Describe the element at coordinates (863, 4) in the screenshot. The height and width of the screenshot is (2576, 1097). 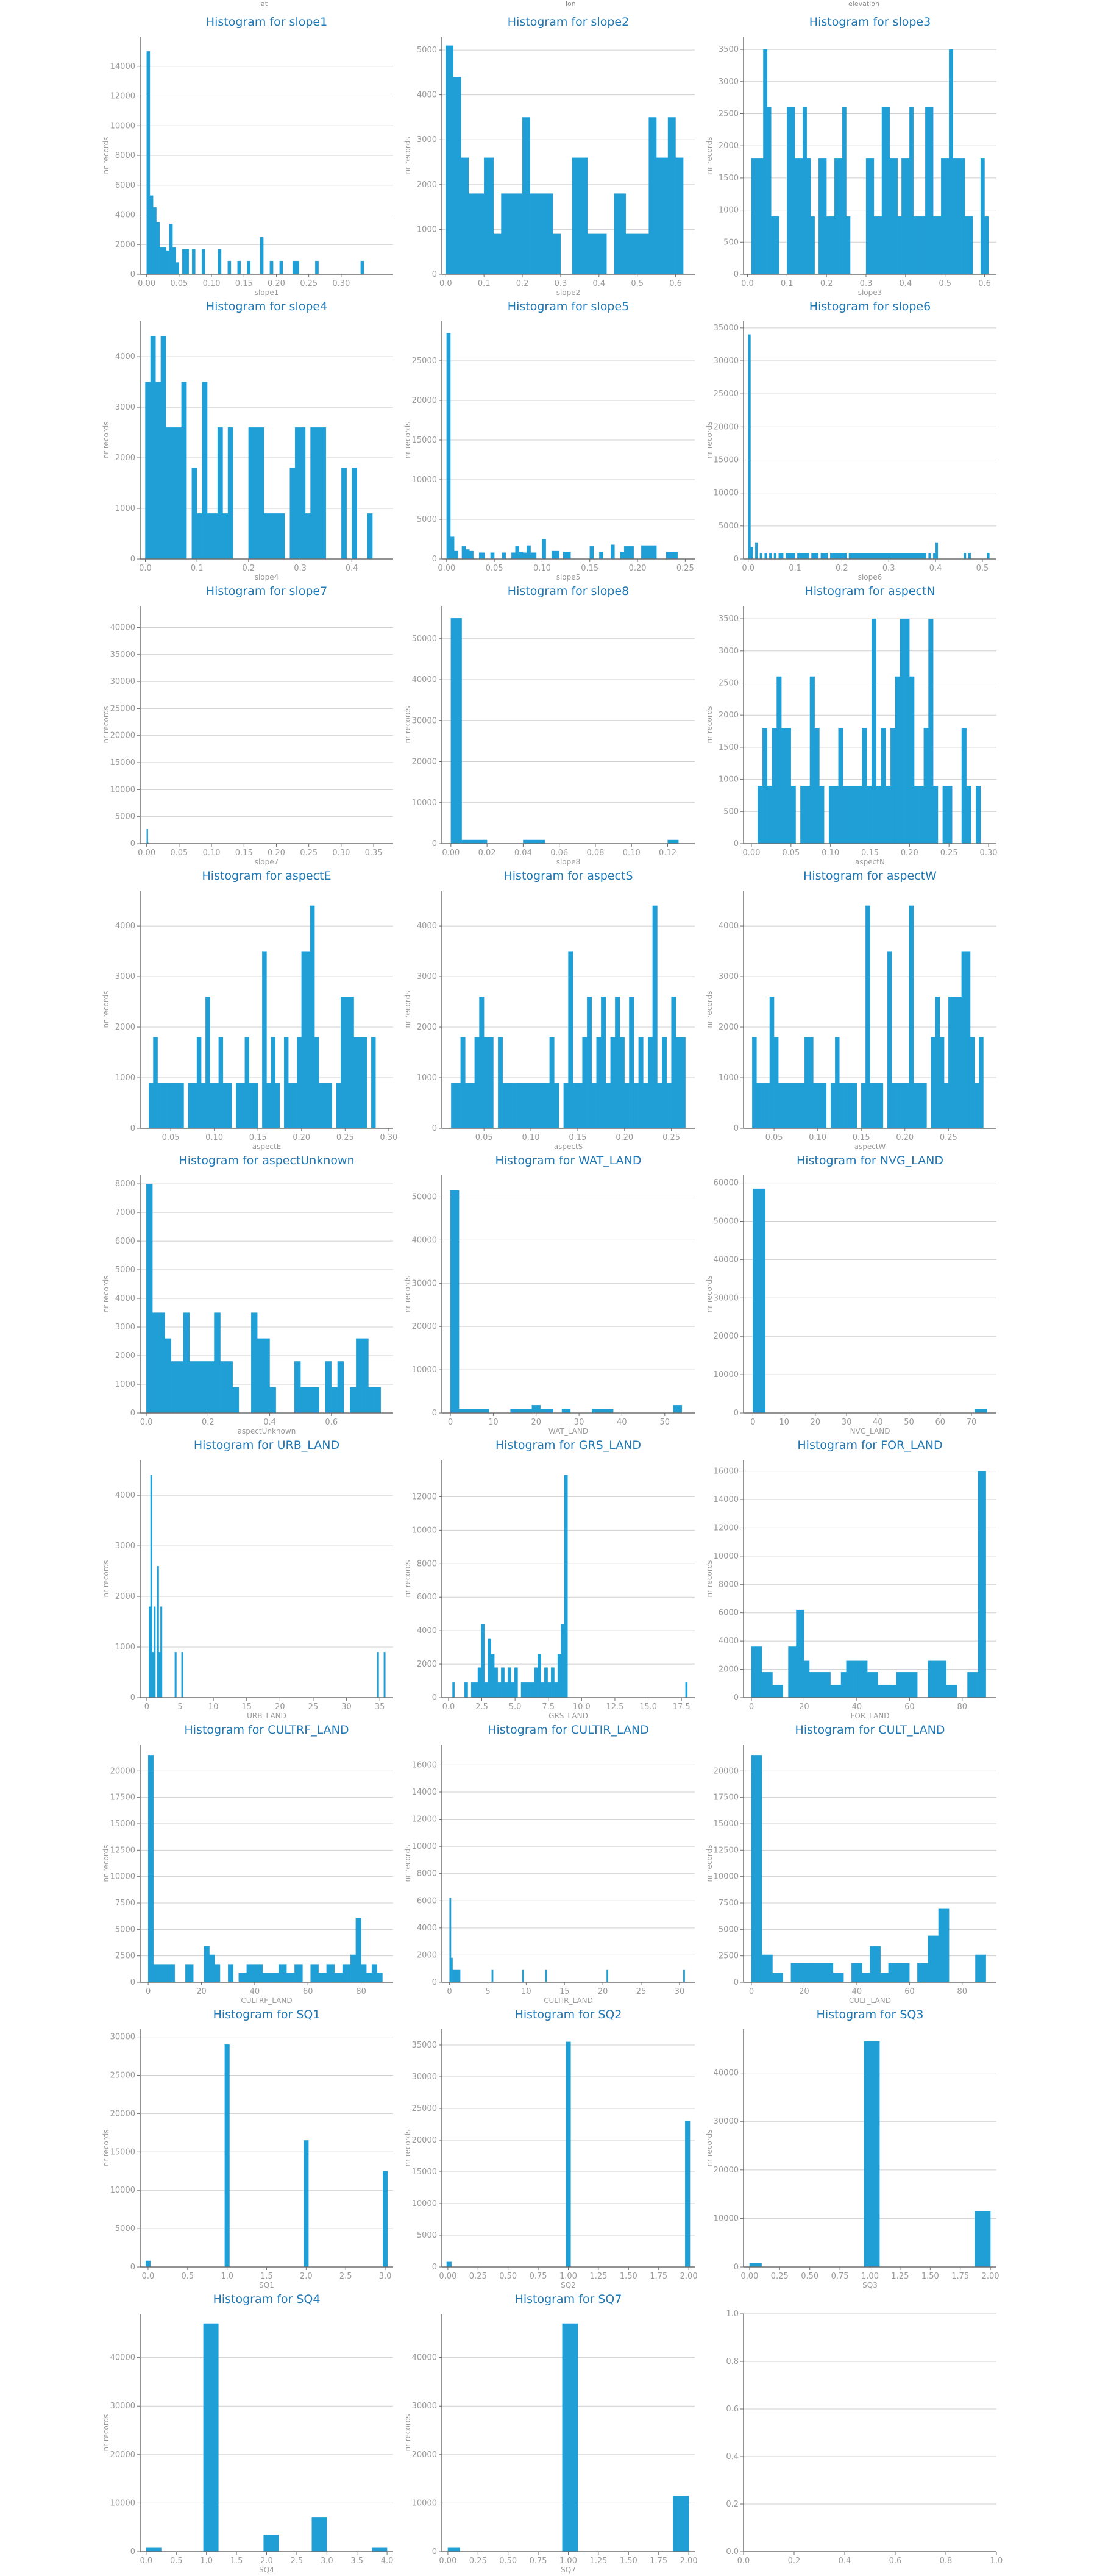
I see `top-label-elevation: elevation` at that location.